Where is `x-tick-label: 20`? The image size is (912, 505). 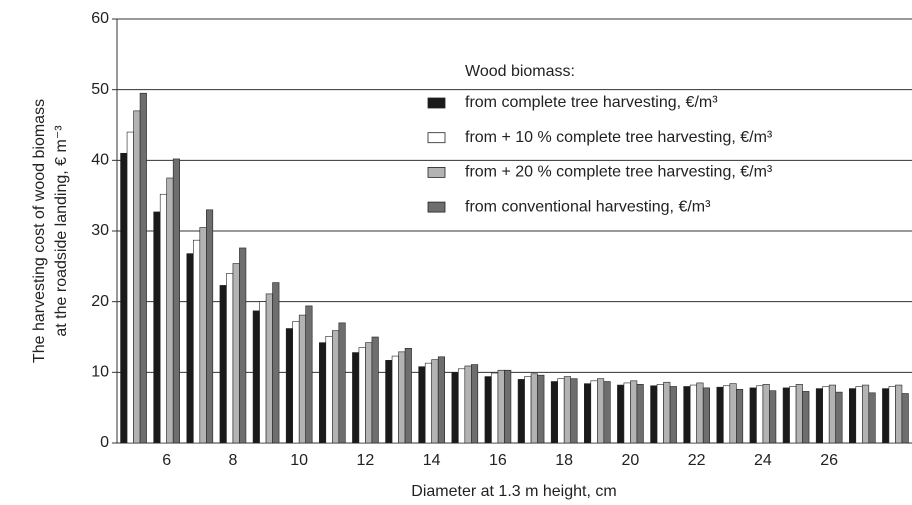
x-tick-label: 20 is located at coordinates (631, 460).